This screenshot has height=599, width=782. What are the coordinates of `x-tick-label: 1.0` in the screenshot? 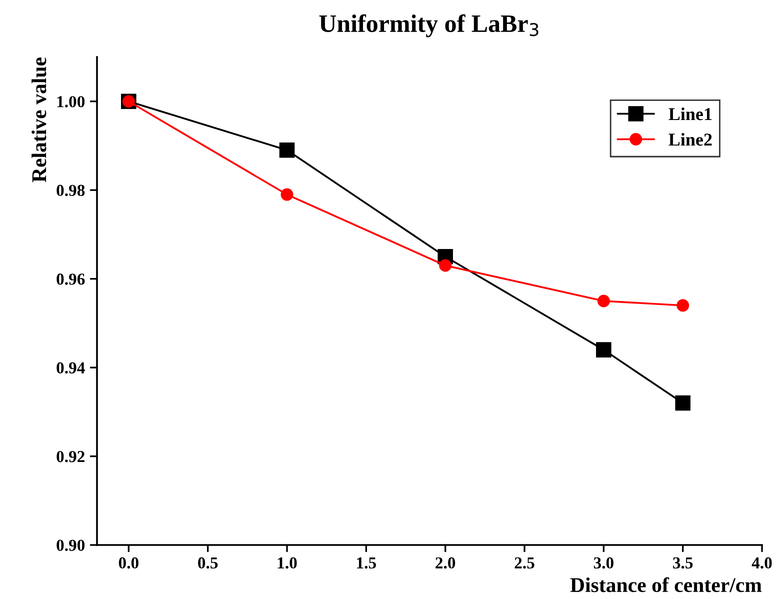 It's located at (287, 563).